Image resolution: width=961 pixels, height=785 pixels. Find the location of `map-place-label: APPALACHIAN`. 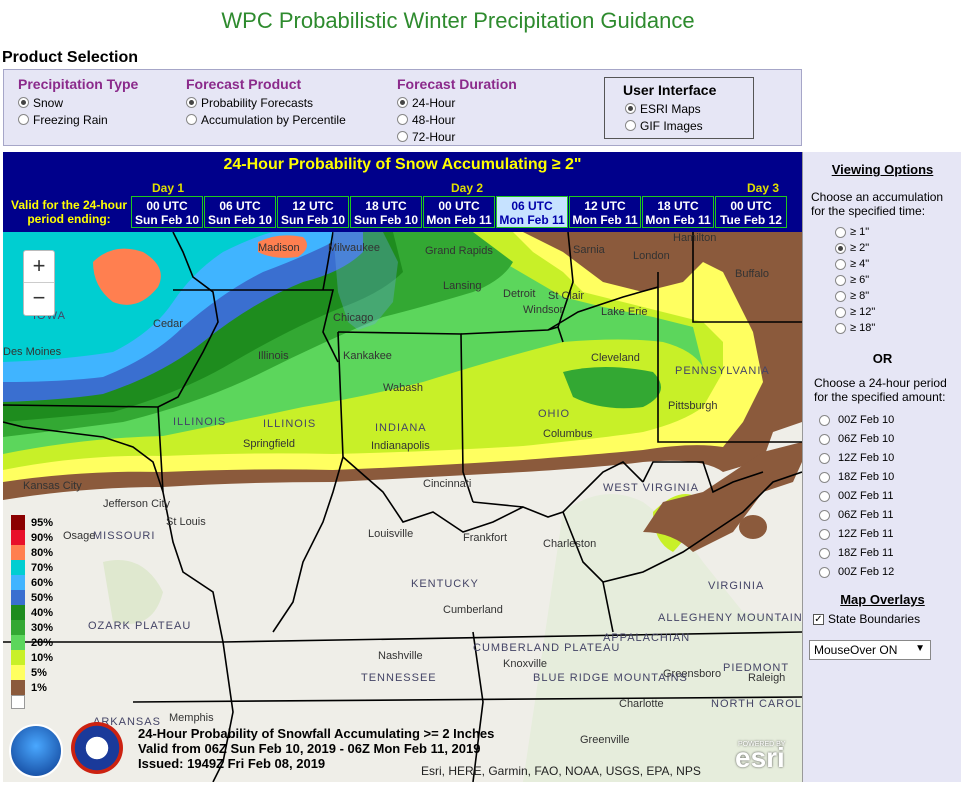

map-place-label: APPALACHIAN is located at coordinates (647, 638).